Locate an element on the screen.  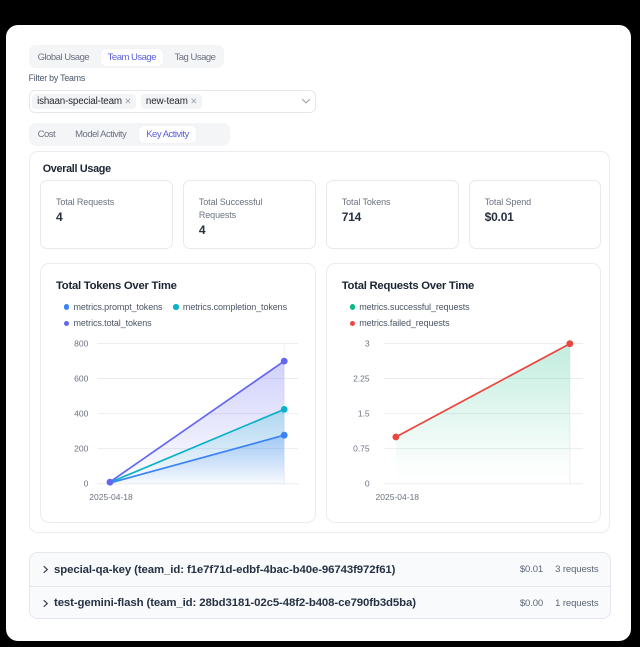
svg-text: 800 is located at coordinates (81, 344).